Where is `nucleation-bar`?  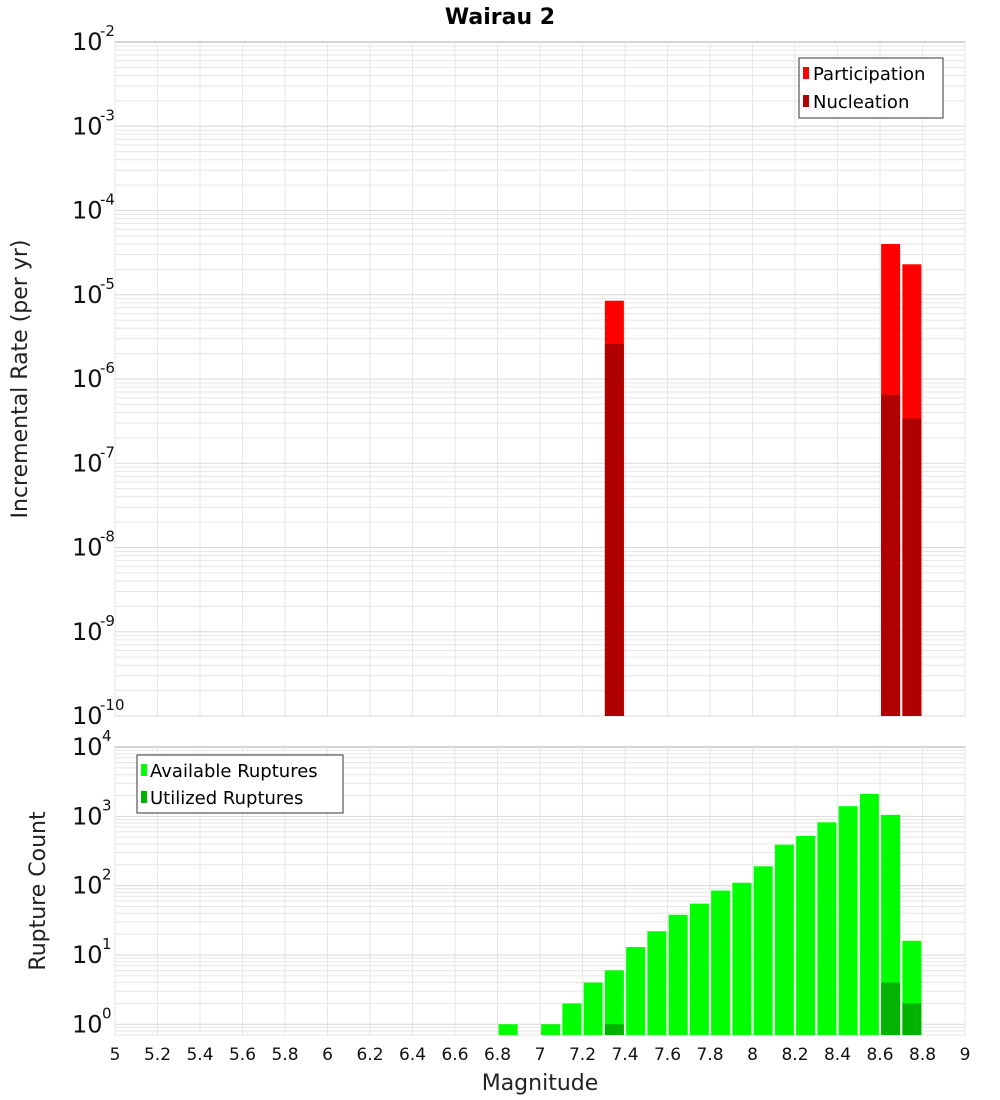 nucleation-bar is located at coordinates (891, 555).